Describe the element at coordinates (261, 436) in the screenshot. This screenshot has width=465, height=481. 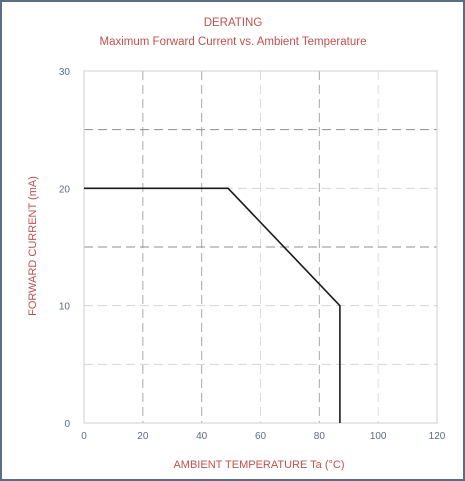
I see `x-tick-label: 60` at that location.